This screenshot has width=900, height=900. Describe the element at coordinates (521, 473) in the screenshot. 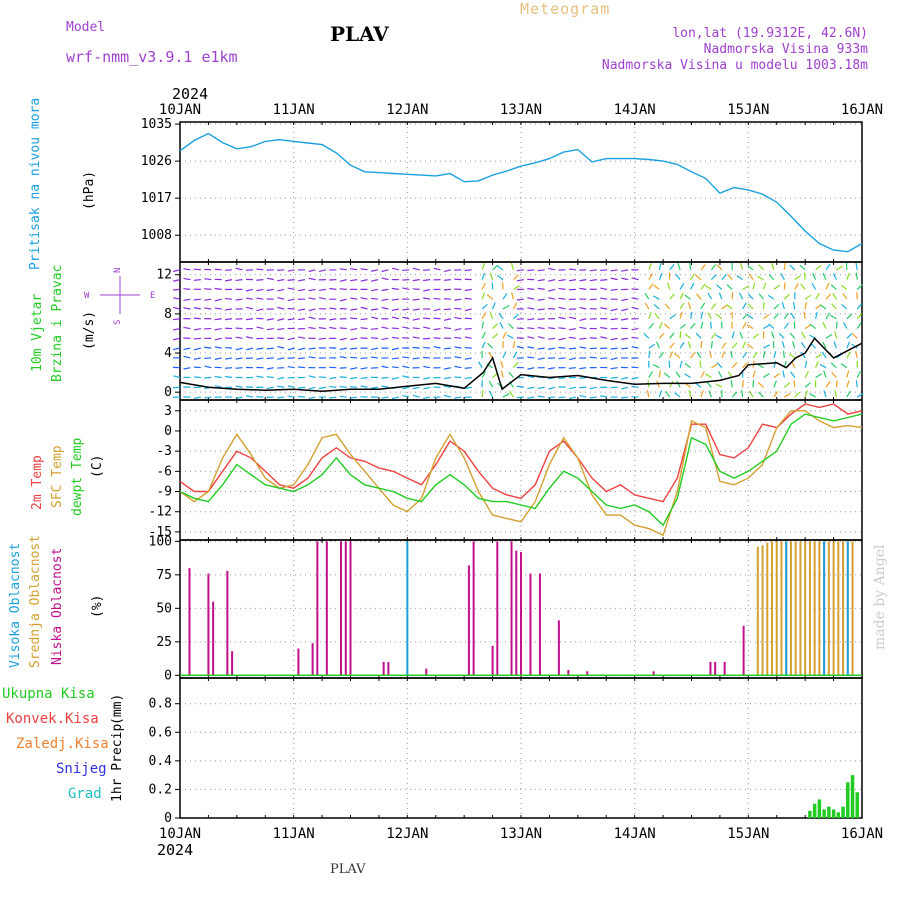

I see `sfc-temp-line` at that location.